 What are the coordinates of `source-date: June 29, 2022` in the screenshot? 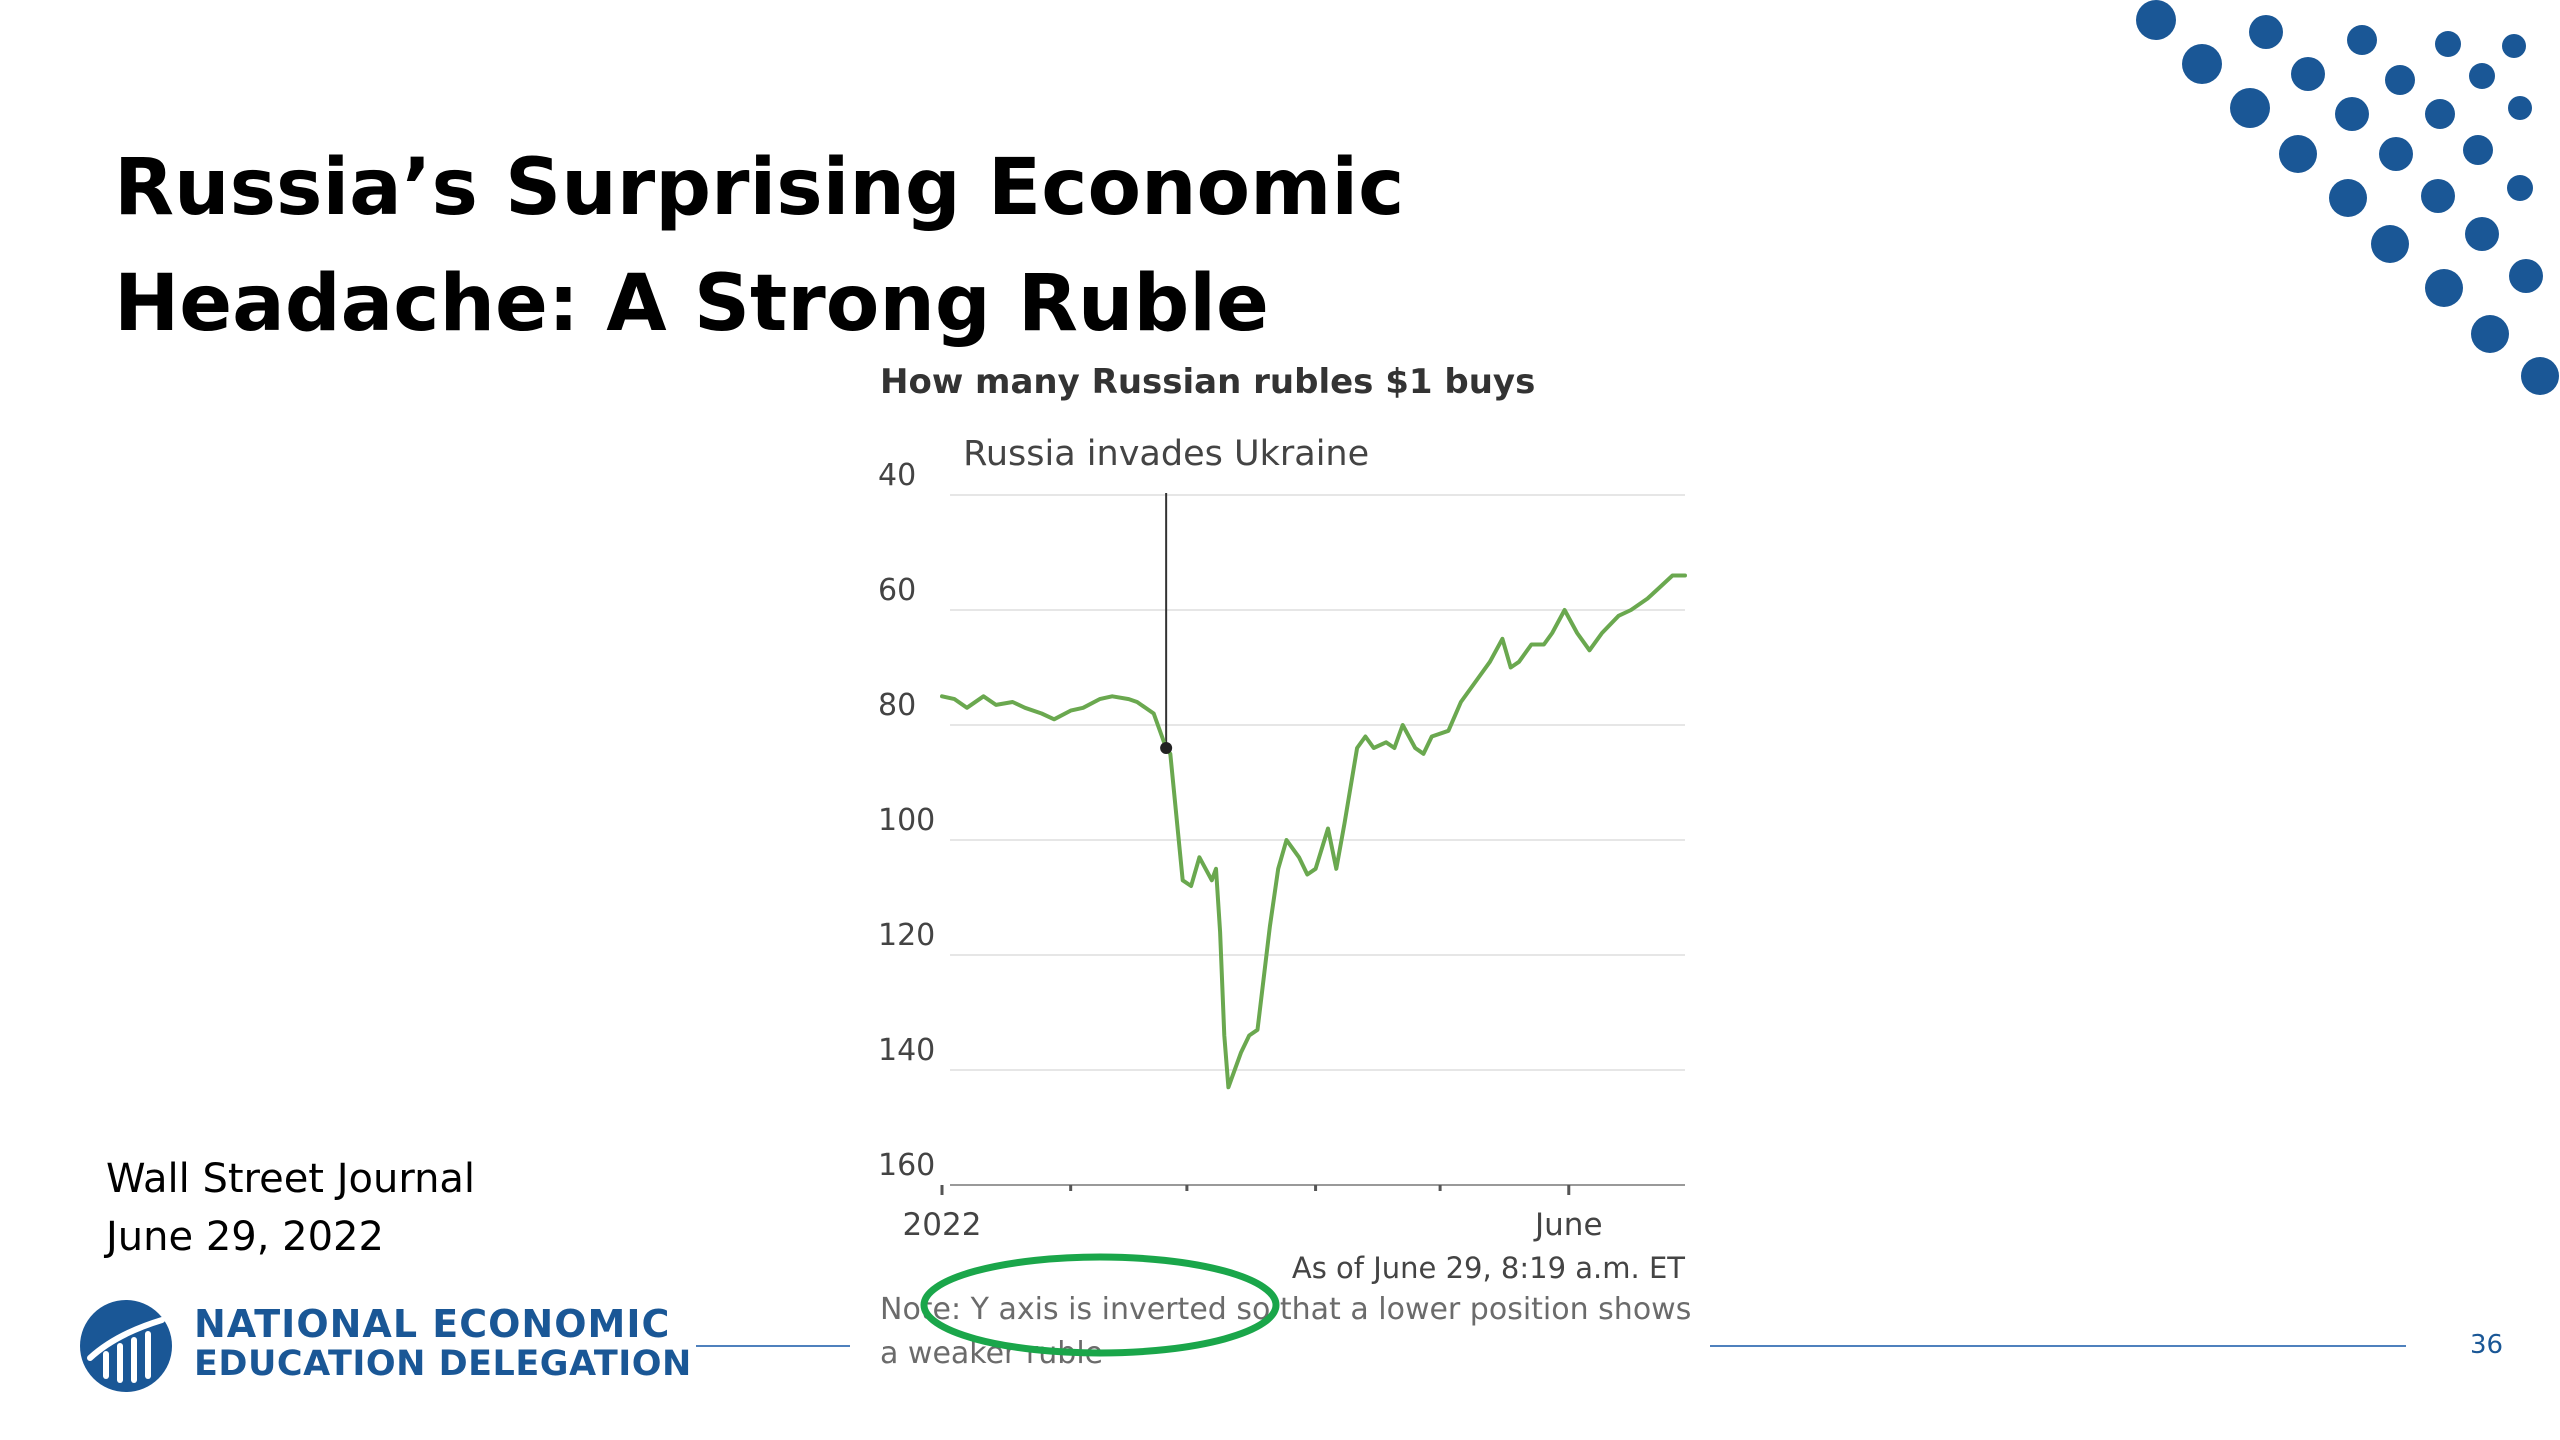 It's located at (245, 1237).